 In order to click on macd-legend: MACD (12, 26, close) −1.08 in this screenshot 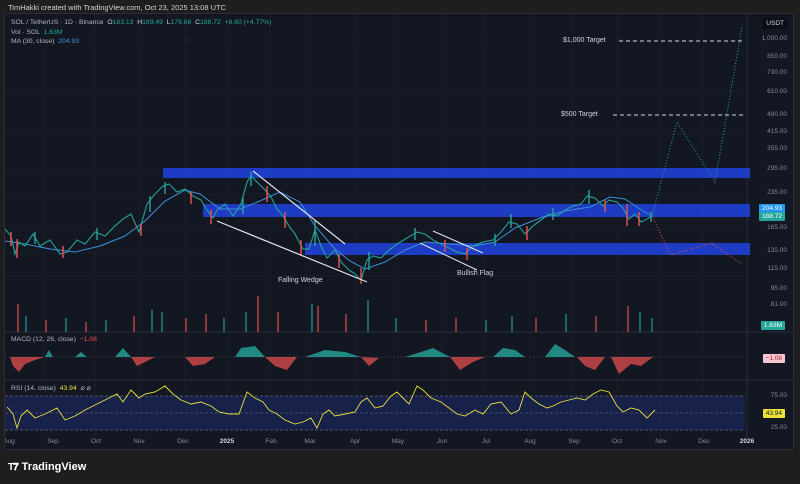, I will do `click(54, 339)`.